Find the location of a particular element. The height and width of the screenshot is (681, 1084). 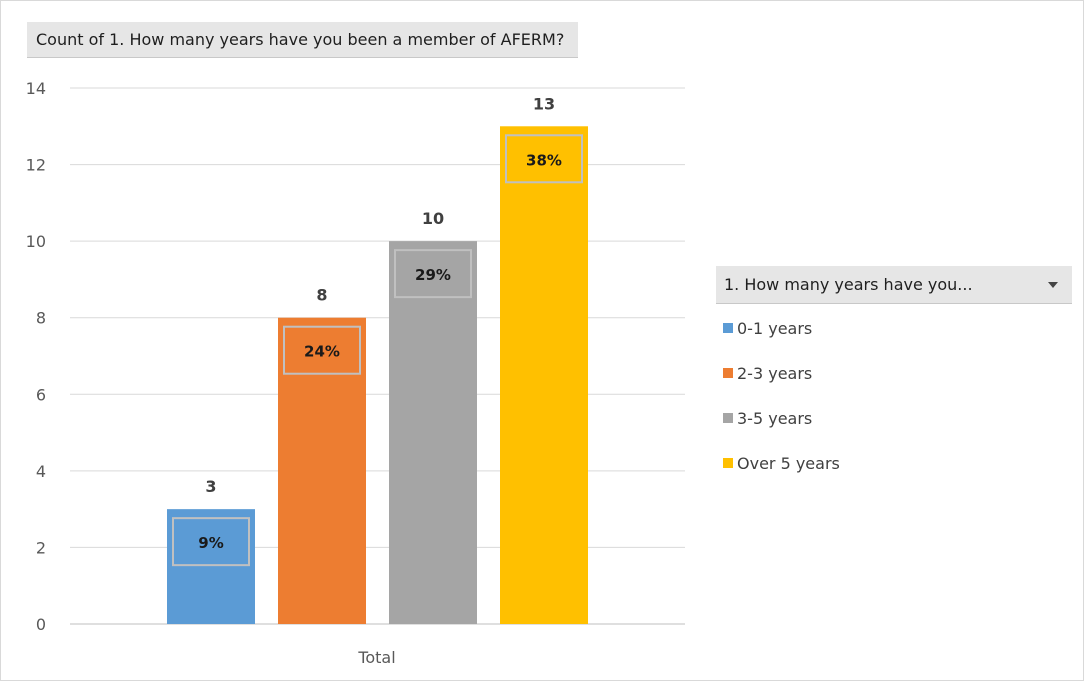

legend-item: 0-1 years is located at coordinates (781, 328).